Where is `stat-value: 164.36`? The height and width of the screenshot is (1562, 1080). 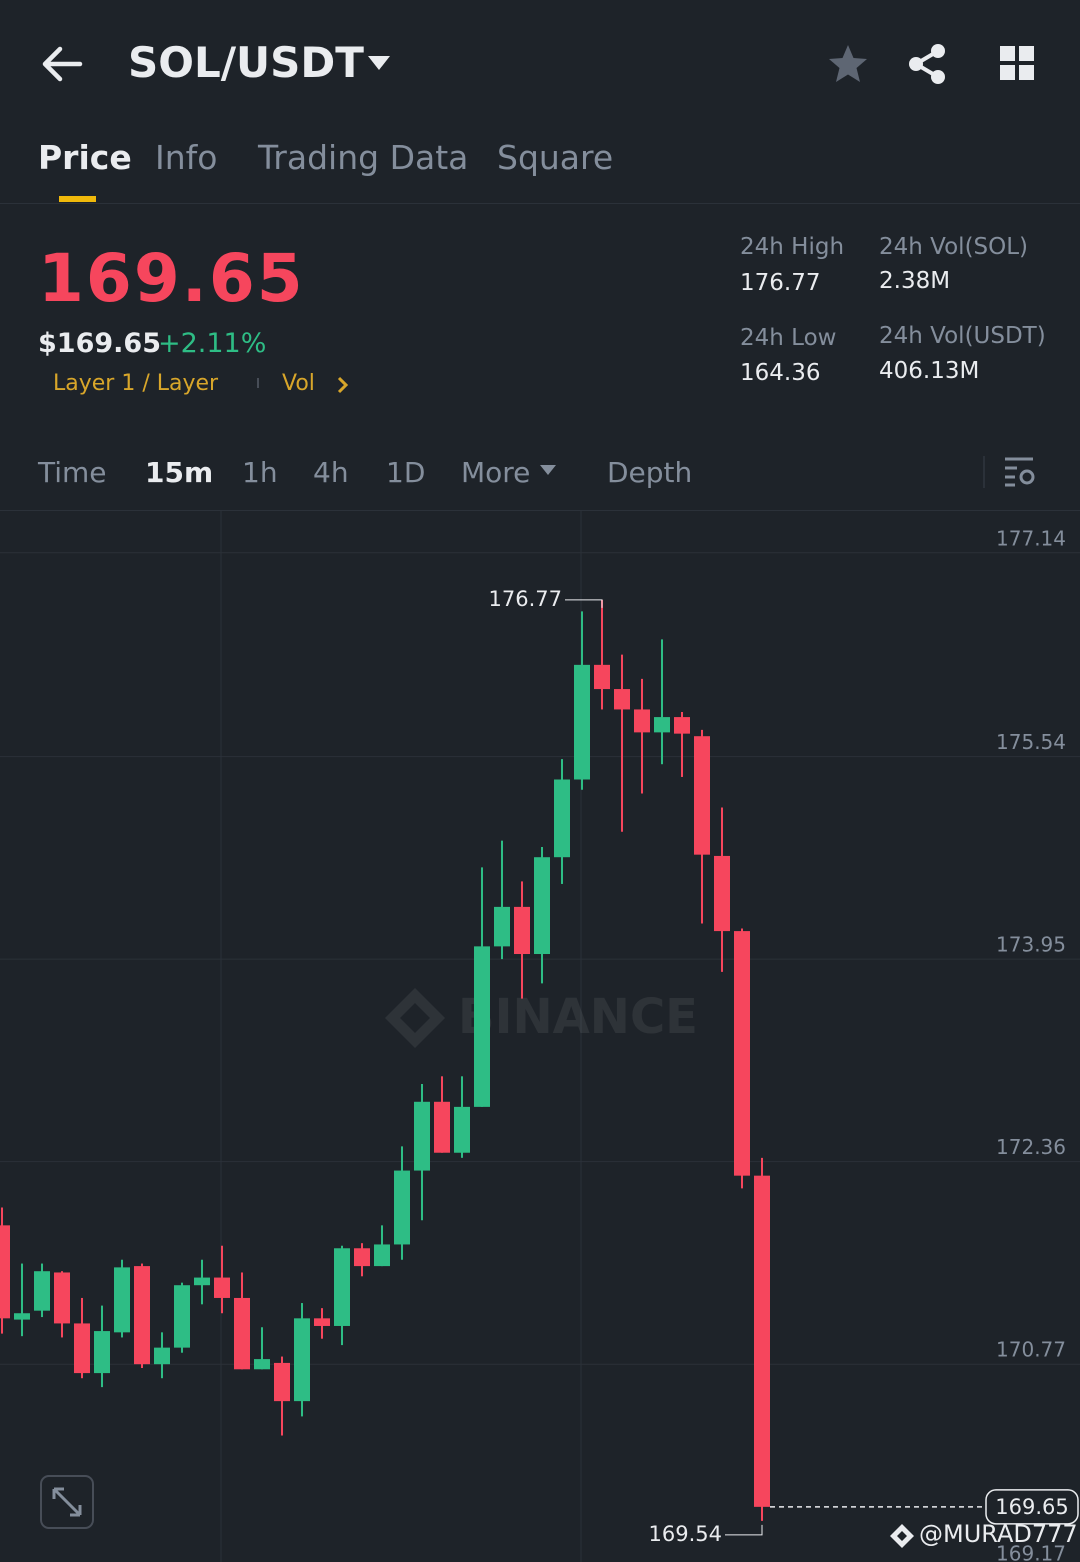 stat-value: 164.36 is located at coordinates (780, 373).